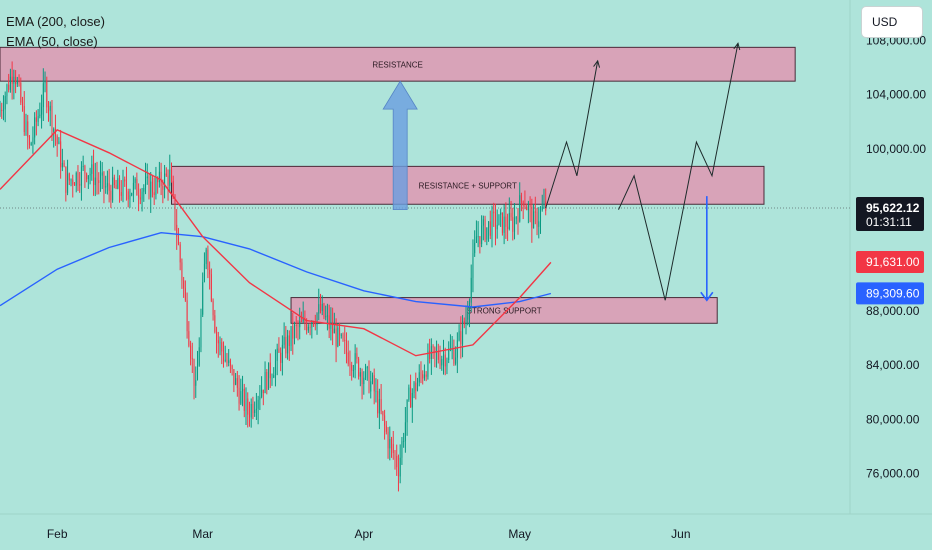  I want to click on currency-button: USD, so click(892, 22).